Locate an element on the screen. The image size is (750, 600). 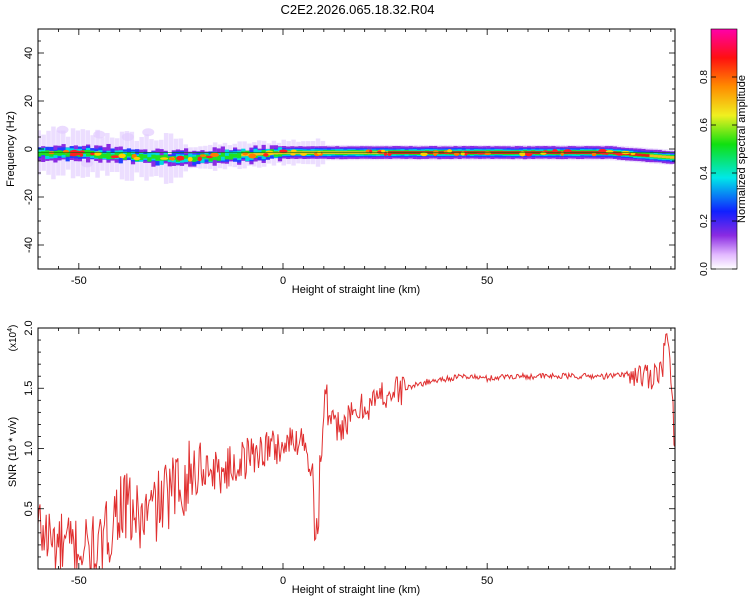
y-tick-label: 20 is located at coordinates (29, 101).